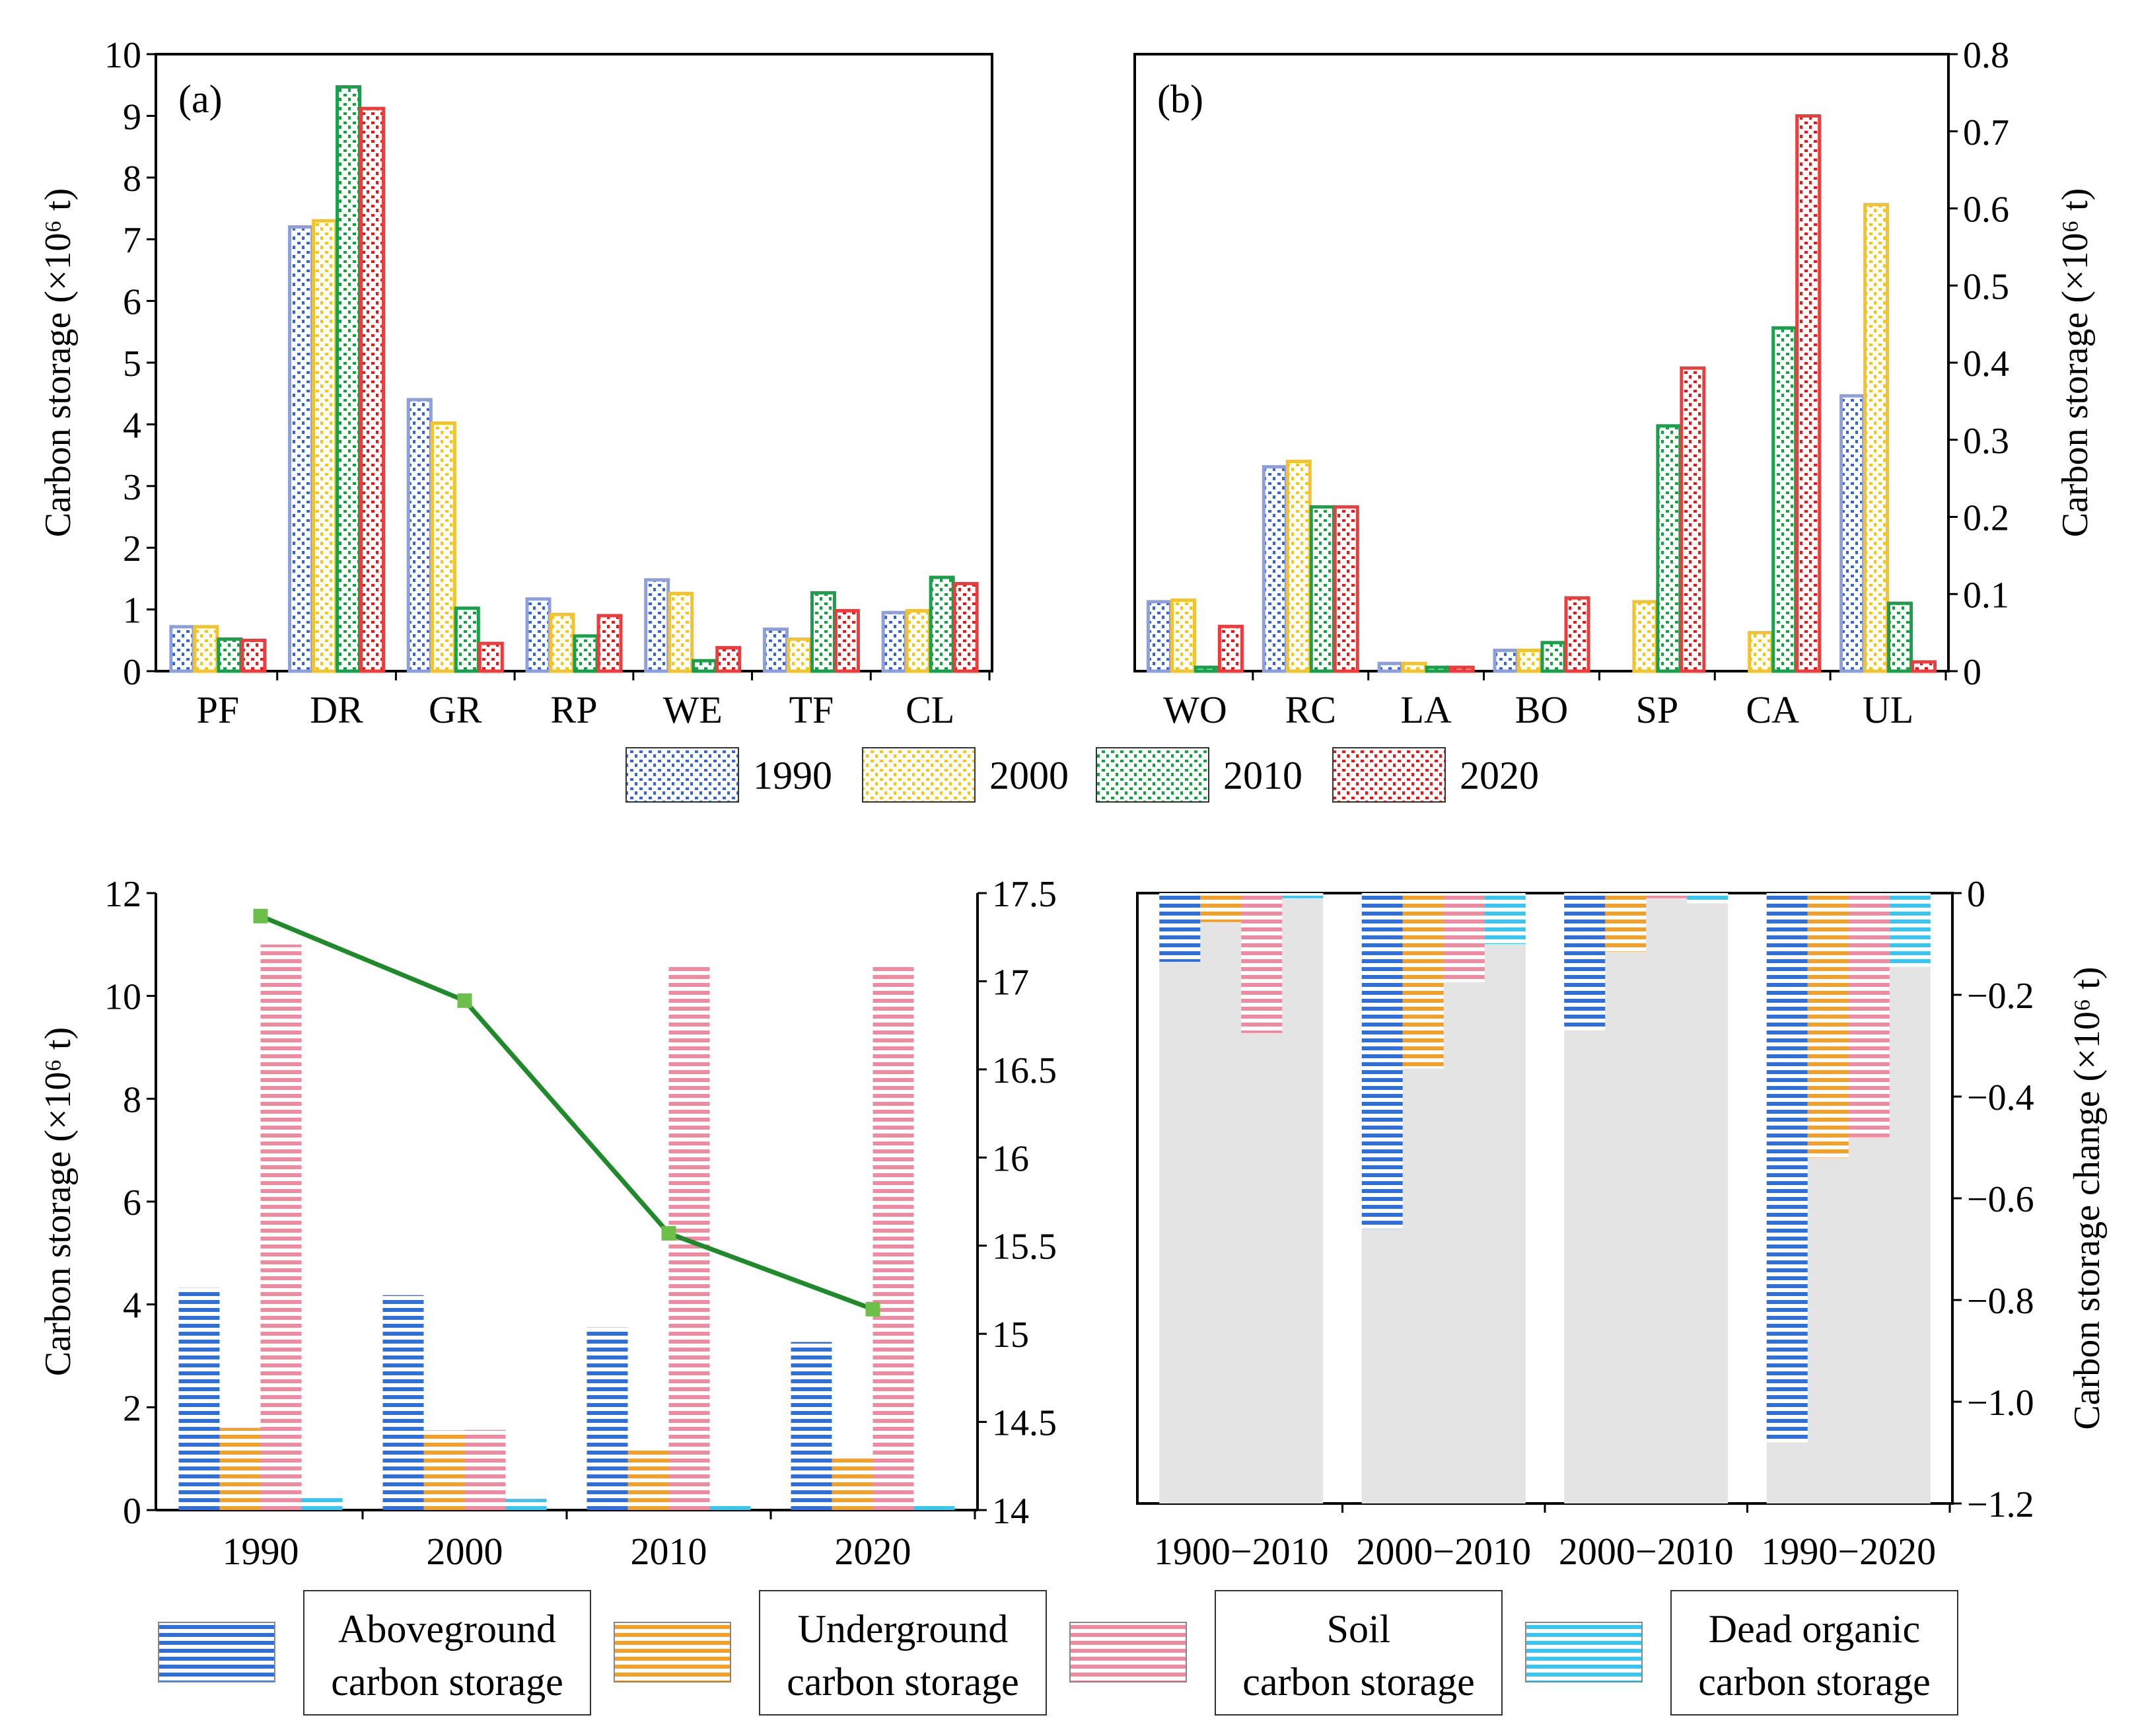 This screenshot has height=1736, width=2138. What do you see at coordinates (1024, 1070) in the screenshot?
I see `panel-c-right-ytick-label: 16.5` at bounding box center [1024, 1070].